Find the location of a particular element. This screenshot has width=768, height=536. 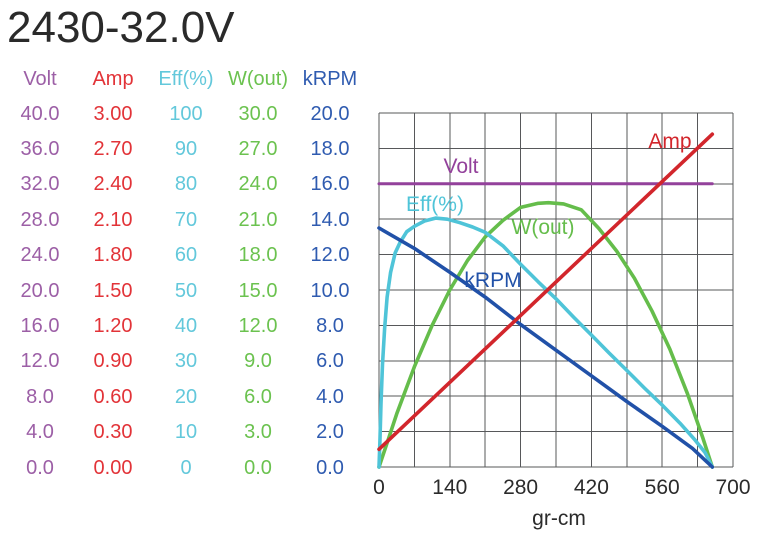

eff-series-label: Eff(%) is located at coordinates (435, 204).